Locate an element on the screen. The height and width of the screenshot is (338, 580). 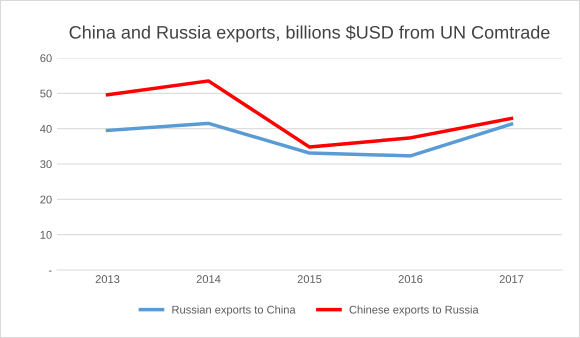
y-tick-label: 30 is located at coordinates (46, 164).